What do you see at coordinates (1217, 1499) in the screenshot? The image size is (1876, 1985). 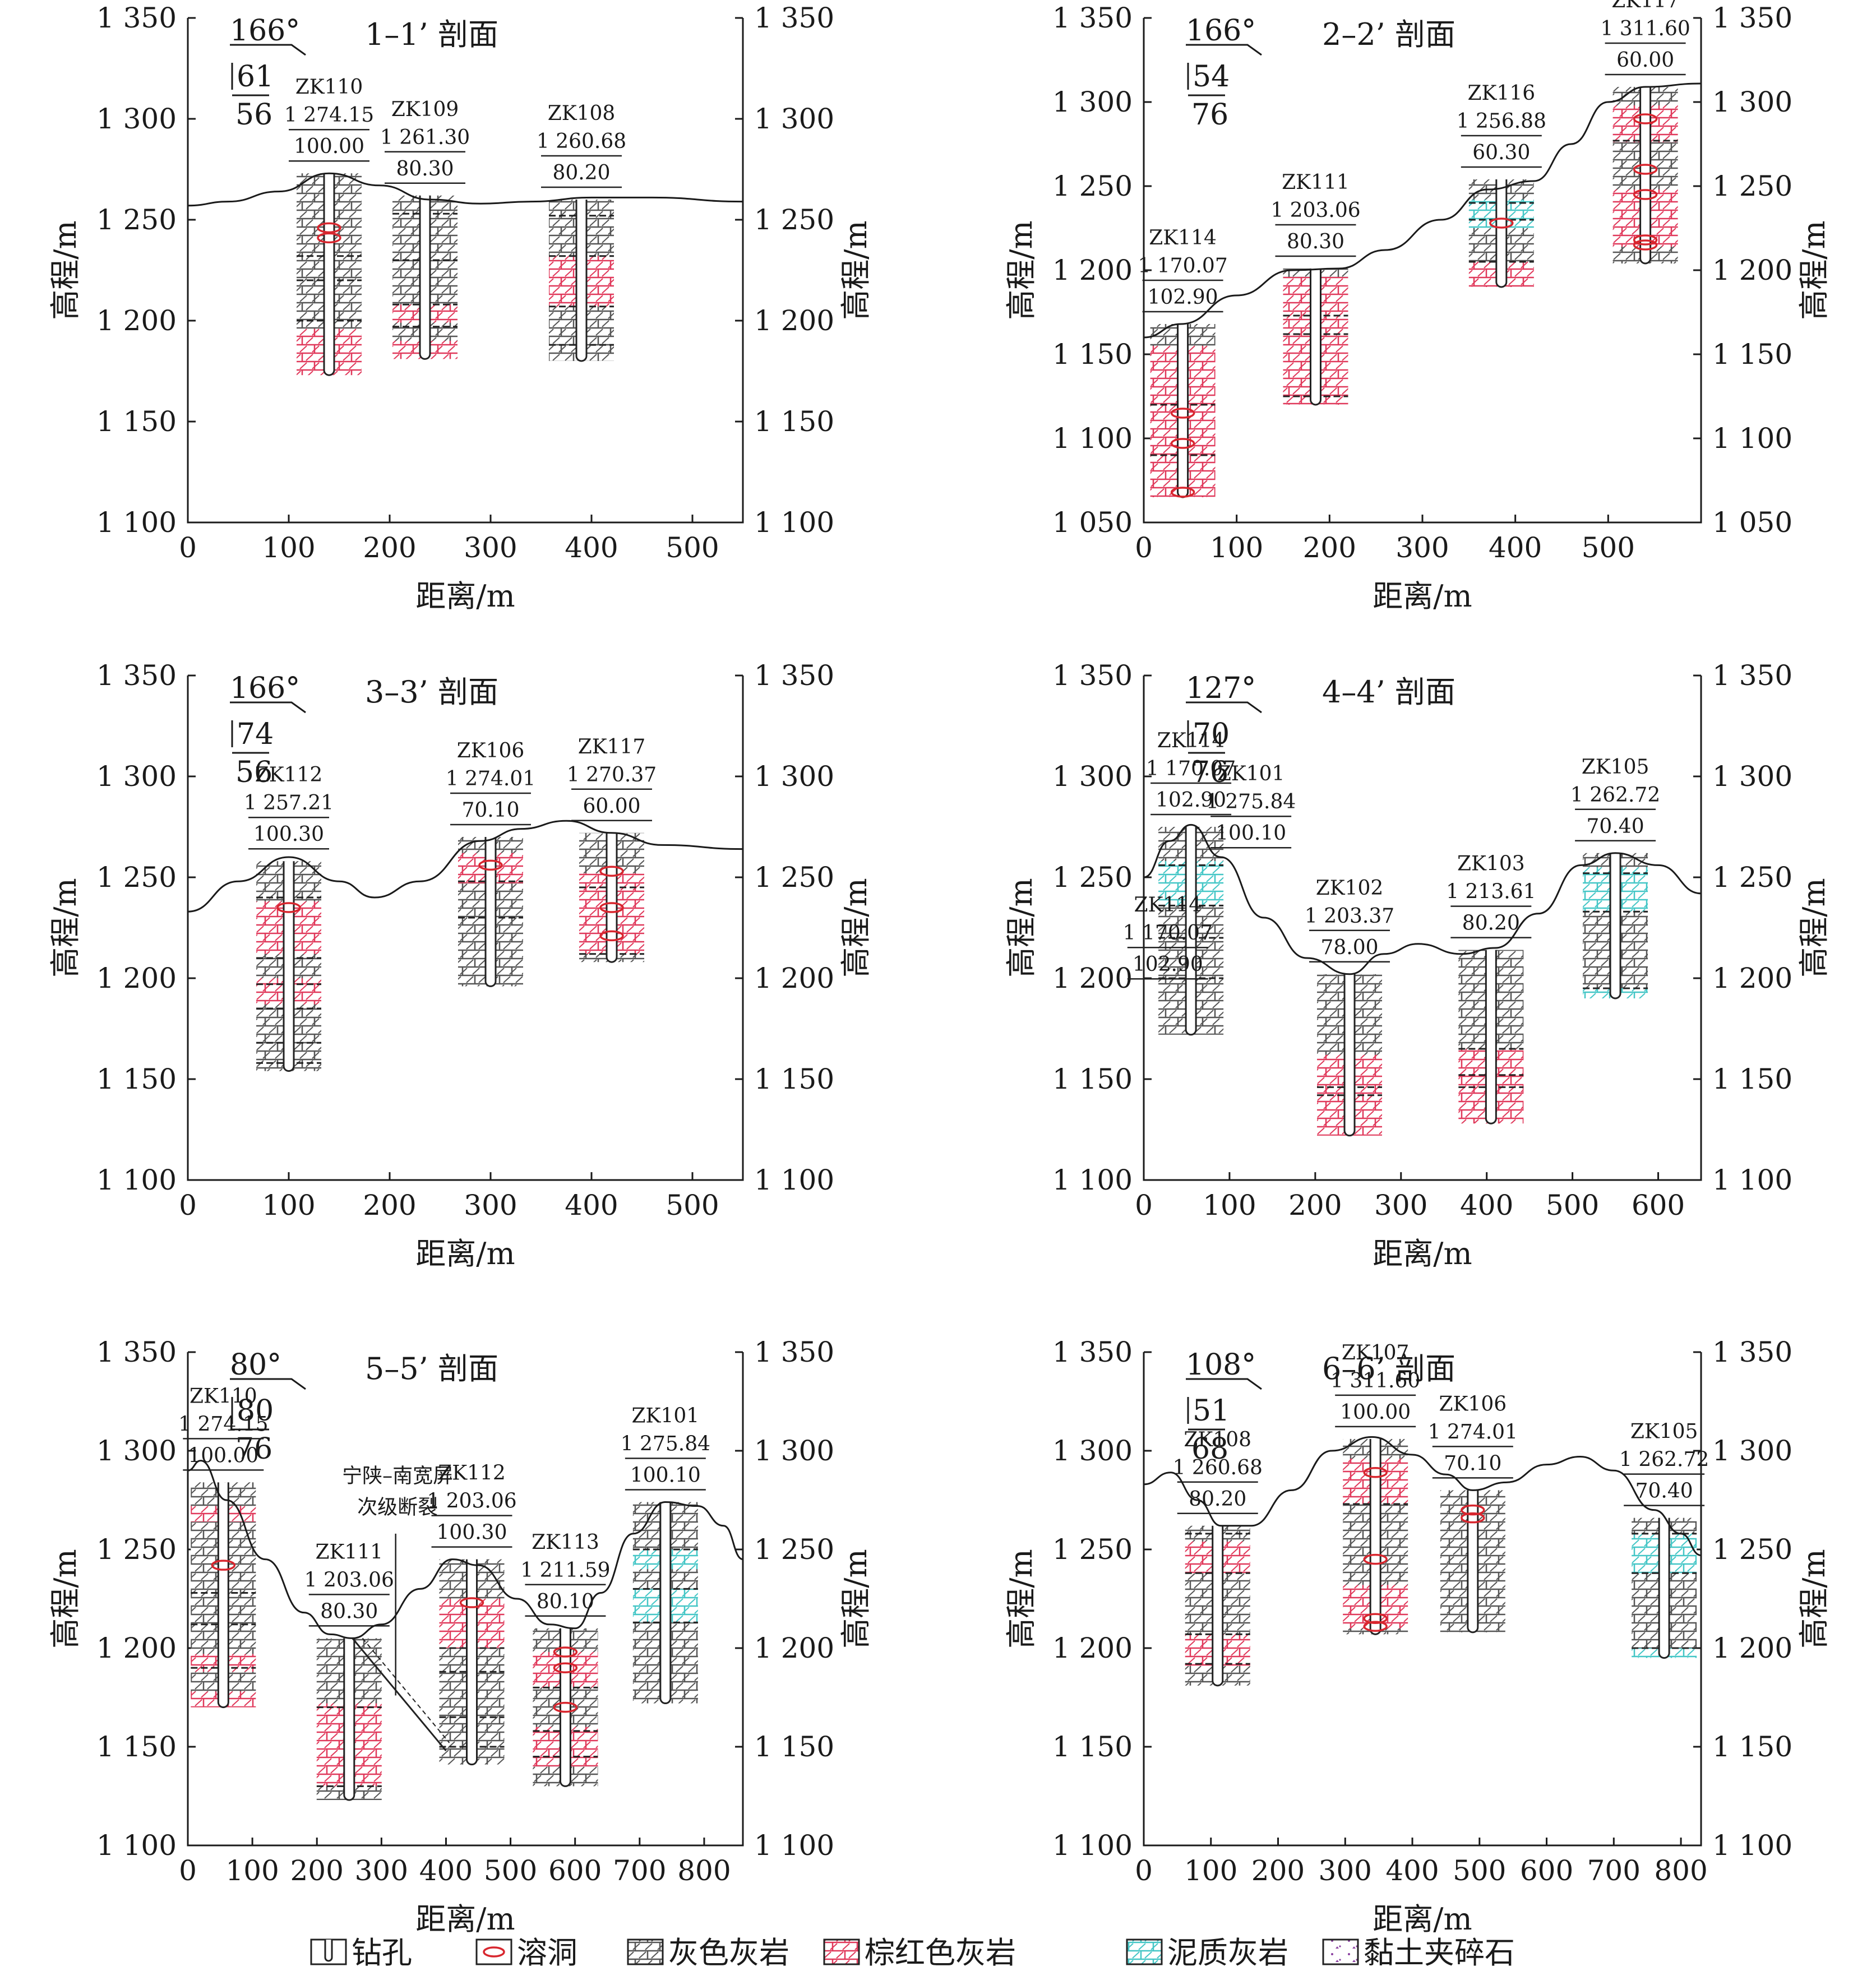 I see `borehole-depth: 80.20` at bounding box center [1217, 1499].